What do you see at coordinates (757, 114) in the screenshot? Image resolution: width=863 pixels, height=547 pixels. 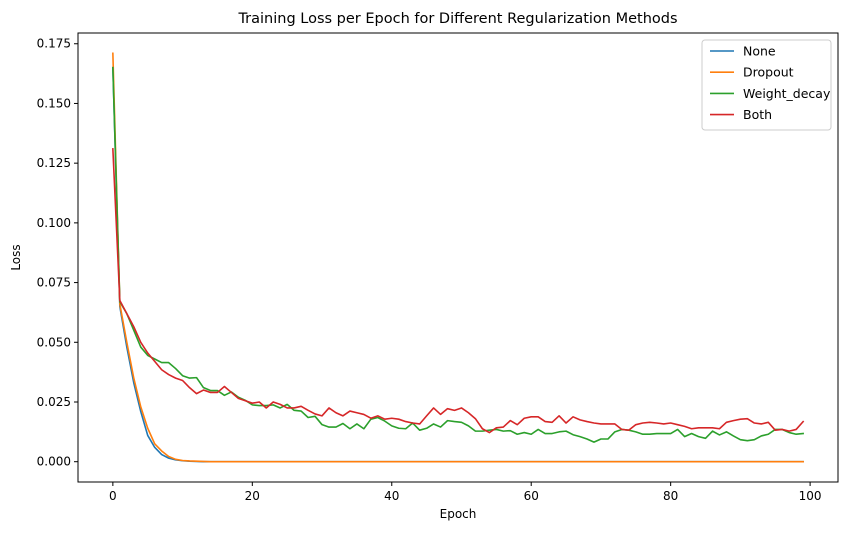 I see `legend-label-both: Both` at bounding box center [757, 114].